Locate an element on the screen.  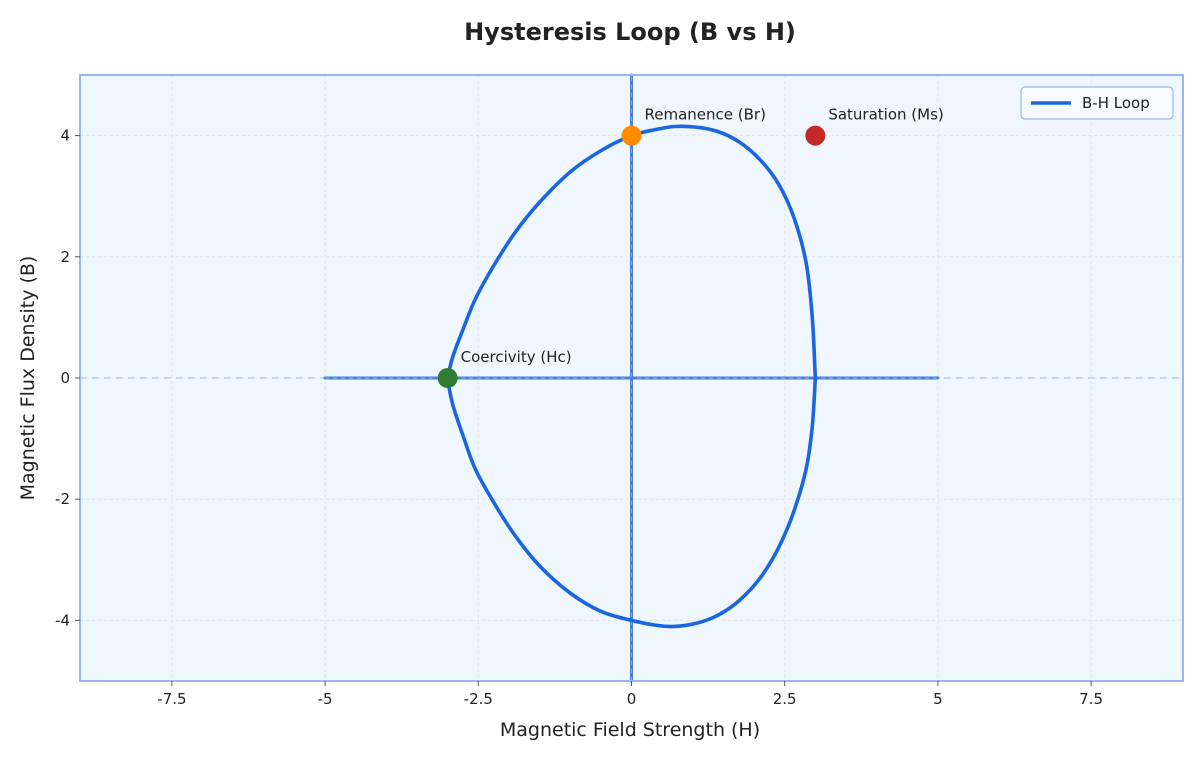
x-tick-label-4: 2.5 is located at coordinates (785, 699).